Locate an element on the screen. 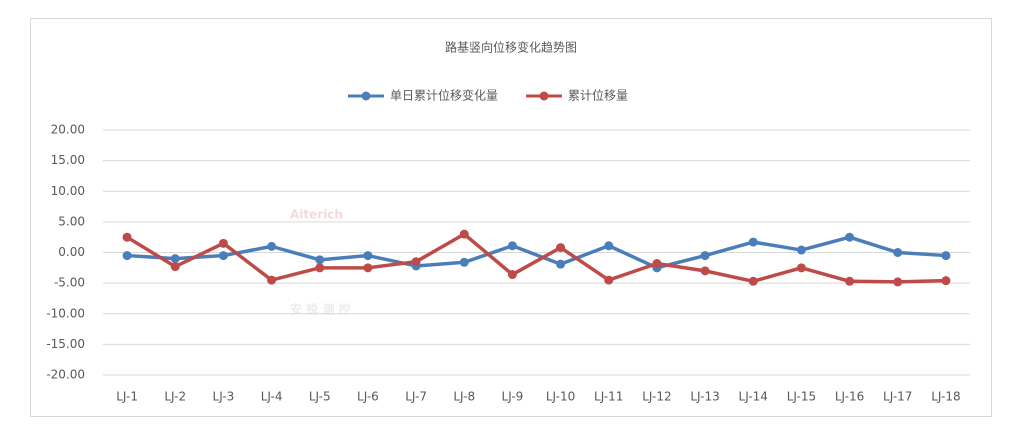  x-tick-label: LJ-7 is located at coordinates (416, 397).